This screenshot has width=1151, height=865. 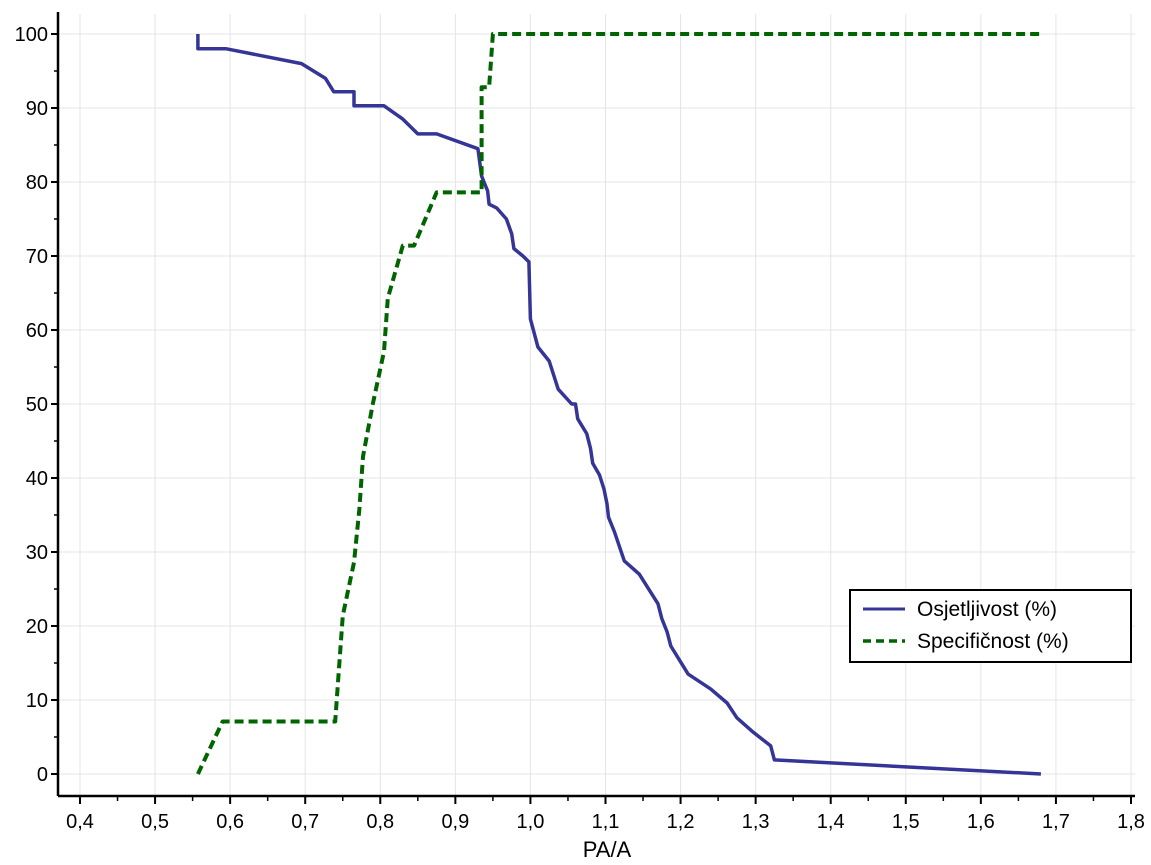 What do you see at coordinates (681, 822) in the screenshot?
I see `x-tick-label: 1,2` at bounding box center [681, 822].